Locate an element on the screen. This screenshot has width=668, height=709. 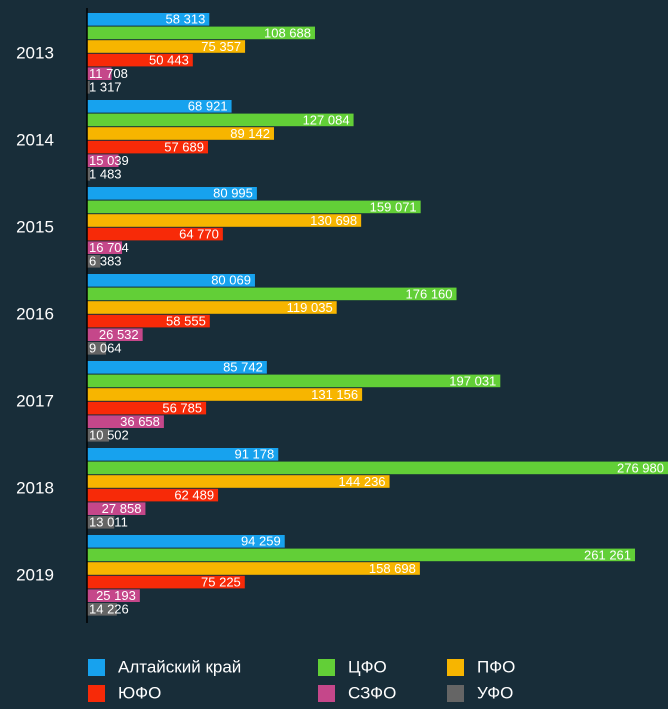
year-label: 2019 is located at coordinates (35, 574).